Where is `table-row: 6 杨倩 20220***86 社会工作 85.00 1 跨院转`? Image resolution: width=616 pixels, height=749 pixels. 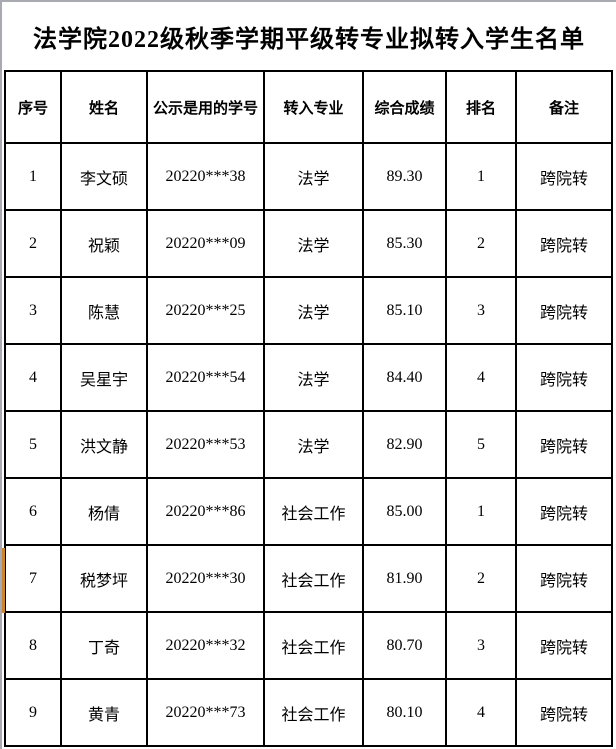 table-row: 6 杨倩 20220***86 社会工作 85.00 1 跨院转 is located at coordinates (308, 511).